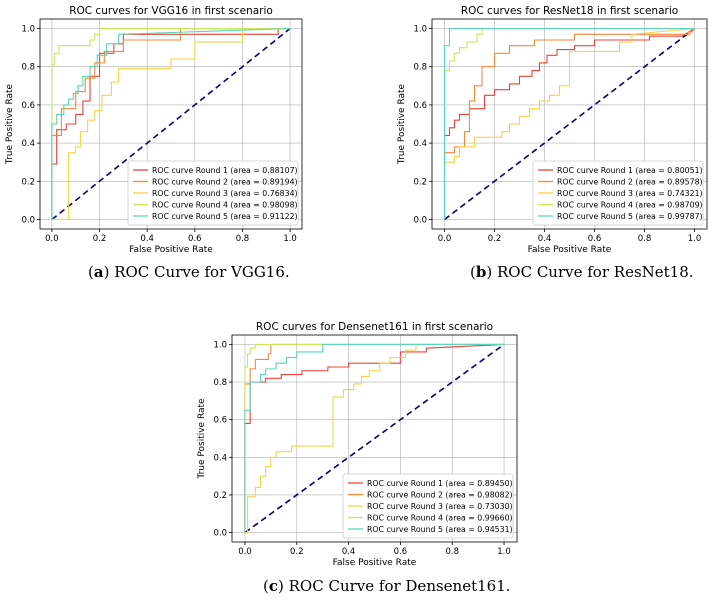  What do you see at coordinates (504, 552) in the screenshot?
I see `chart-densenet161-xtick-label: 1.0` at bounding box center [504, 552].